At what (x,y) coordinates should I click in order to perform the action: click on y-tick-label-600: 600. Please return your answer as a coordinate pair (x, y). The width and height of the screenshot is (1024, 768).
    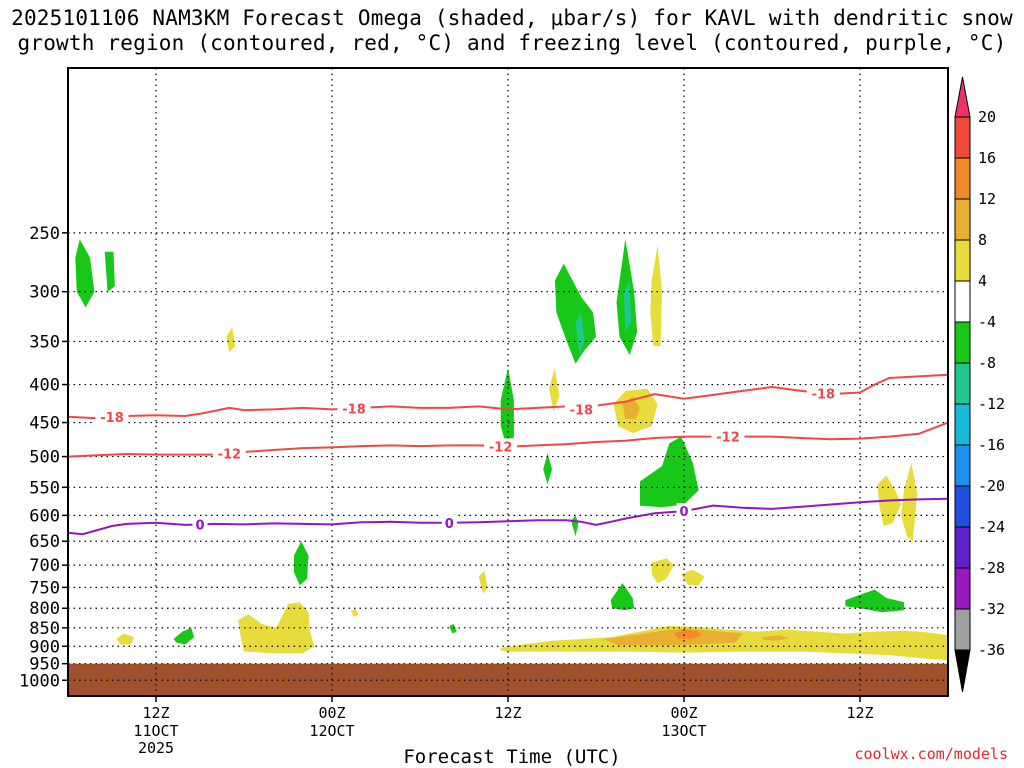
    Looking at the image, I should click on (44, 516).